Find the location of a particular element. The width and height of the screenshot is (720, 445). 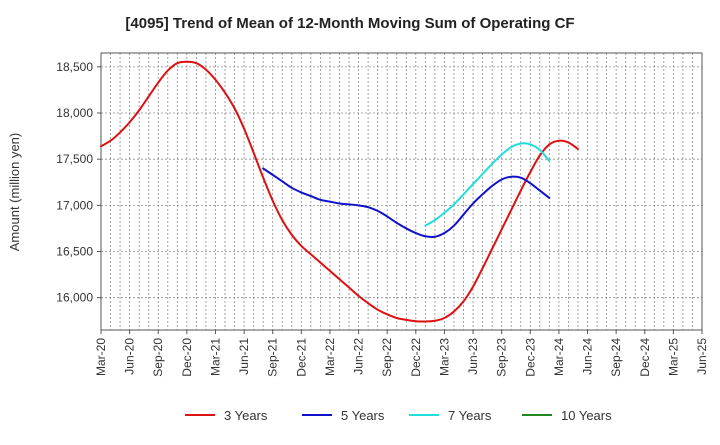

x-tick-label: Mar-24 is located at coordinates (559, 357).